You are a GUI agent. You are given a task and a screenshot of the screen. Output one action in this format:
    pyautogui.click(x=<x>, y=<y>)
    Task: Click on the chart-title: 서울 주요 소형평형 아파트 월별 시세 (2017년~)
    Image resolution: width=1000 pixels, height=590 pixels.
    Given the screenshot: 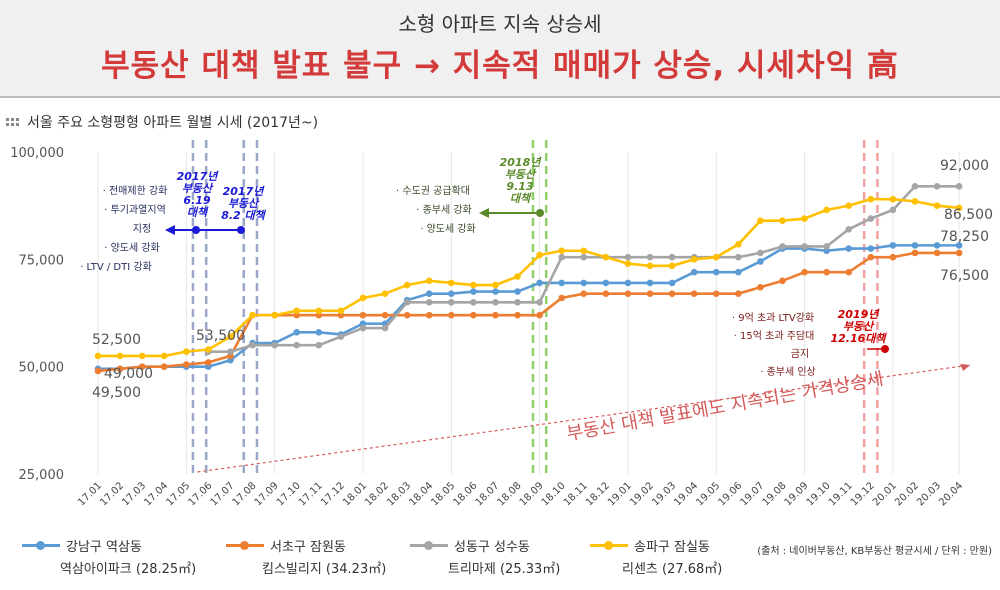 What is the action you would take?
    pyautogui.click(x=173, y=123)
    